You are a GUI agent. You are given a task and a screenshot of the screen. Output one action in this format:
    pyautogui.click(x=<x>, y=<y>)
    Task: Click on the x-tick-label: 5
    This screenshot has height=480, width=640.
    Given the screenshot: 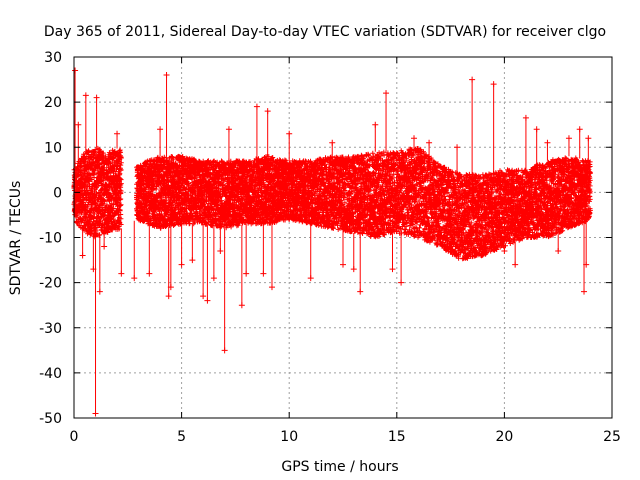 What is the action you would take?
    pyautogui.click(x=181, y=437)
    